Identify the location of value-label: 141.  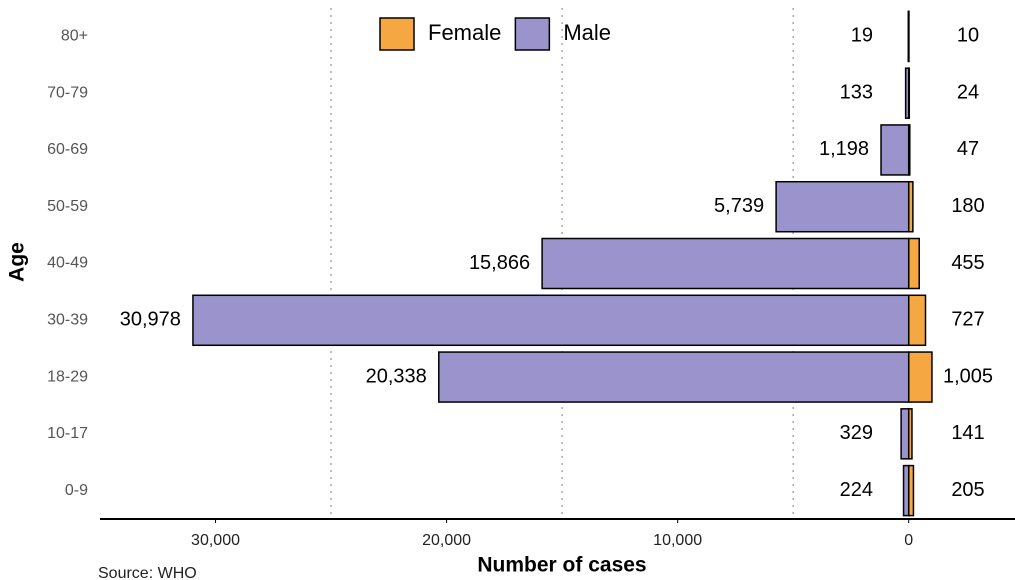
(967, 433).